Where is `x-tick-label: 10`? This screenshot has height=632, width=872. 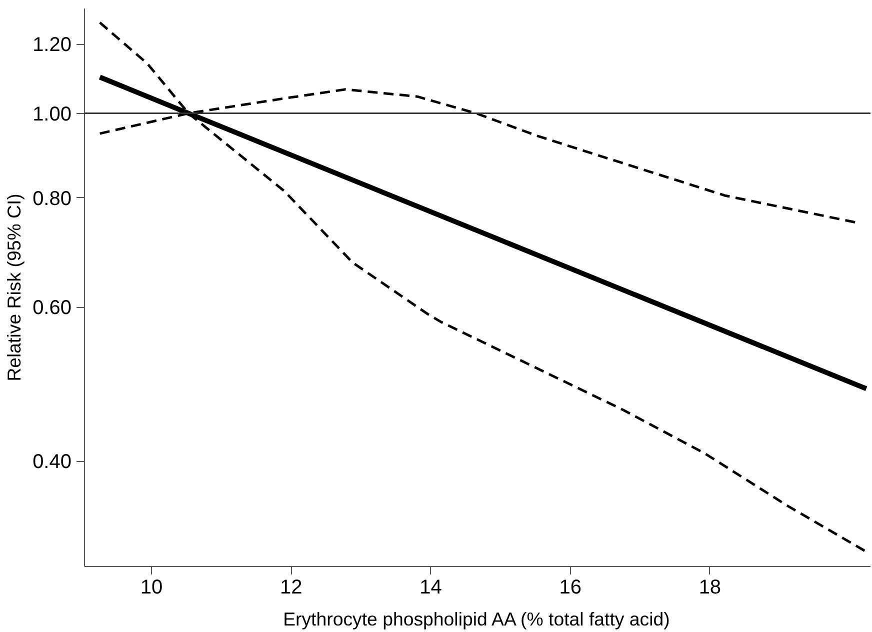 x-tick-label: 10 is located at coordinates (151, 587).